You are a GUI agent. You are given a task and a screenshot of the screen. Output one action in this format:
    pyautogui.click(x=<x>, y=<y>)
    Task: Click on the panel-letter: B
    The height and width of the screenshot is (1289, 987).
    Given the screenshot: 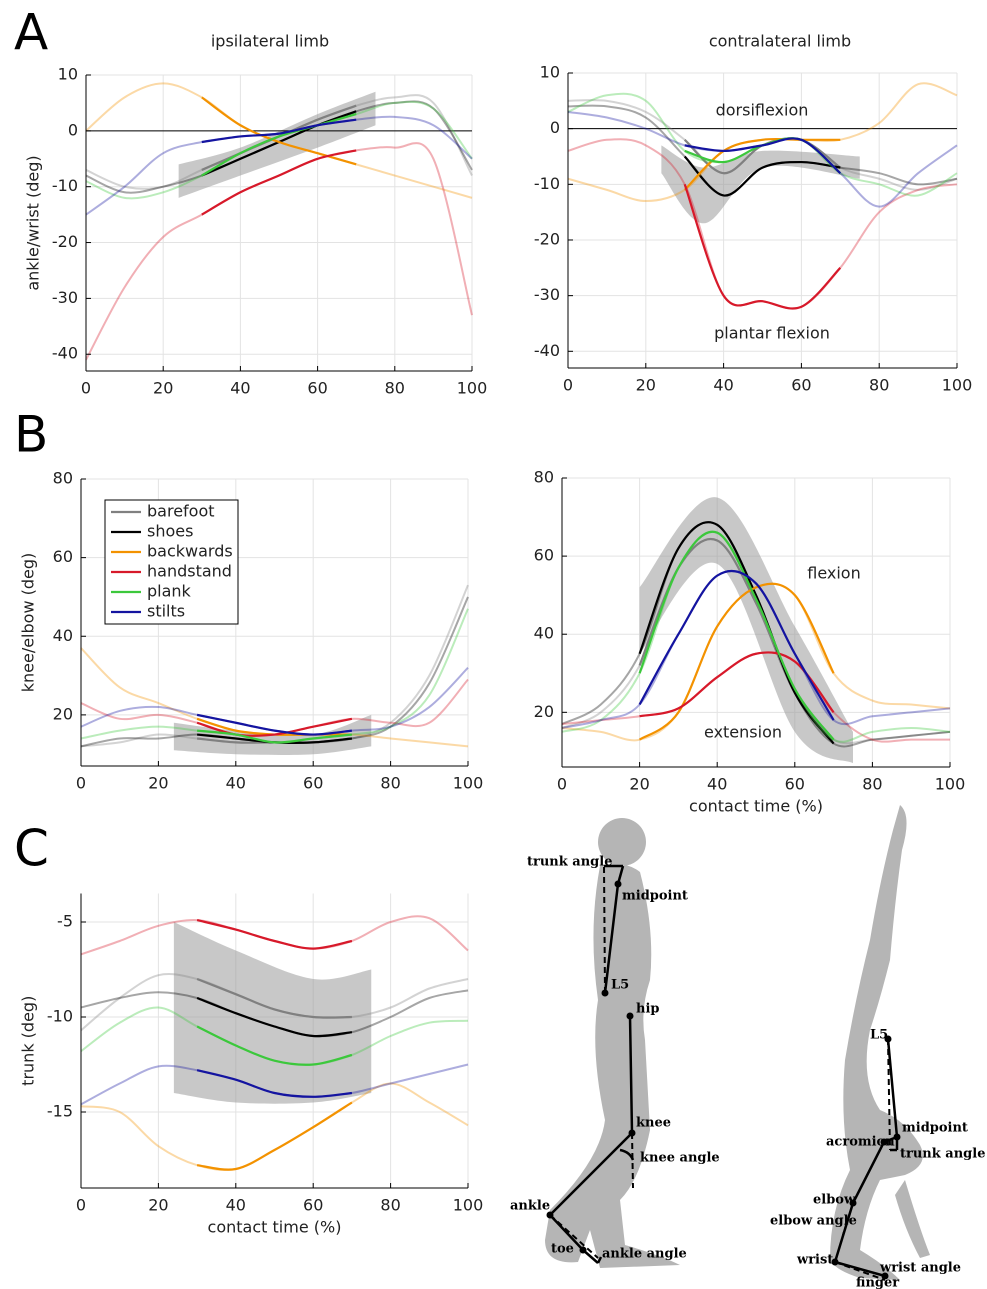 What is the action you would take?
    pyautogui.click(x=31, y=435)
    